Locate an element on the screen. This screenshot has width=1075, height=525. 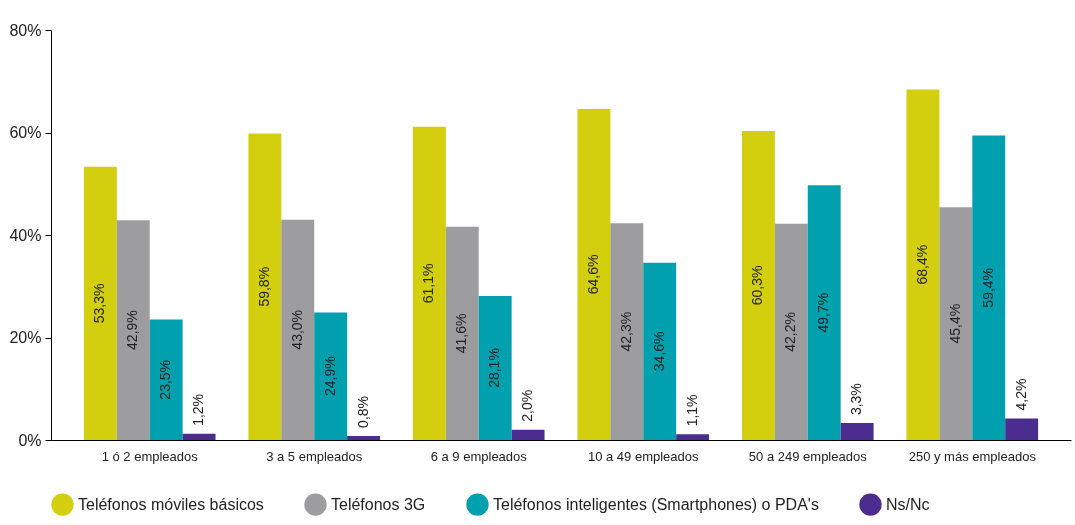
data-label: 64,6% is located at coordinates (592, 274).